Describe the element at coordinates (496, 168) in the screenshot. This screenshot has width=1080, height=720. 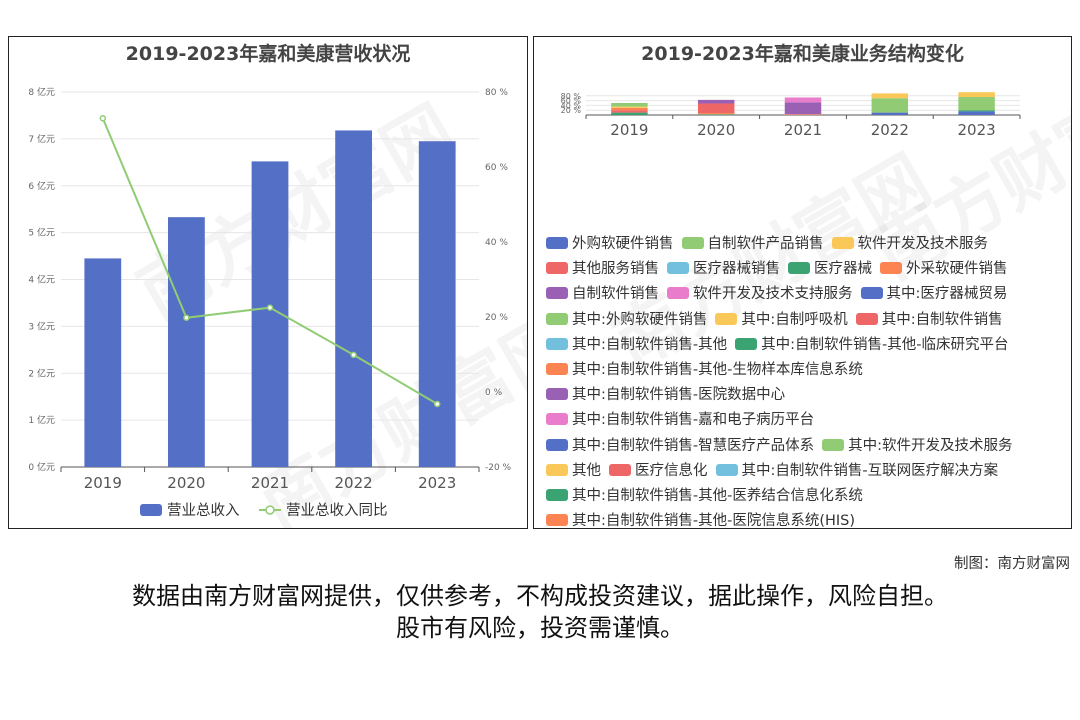
I see `y2-tick-label: 60 %` at that location.